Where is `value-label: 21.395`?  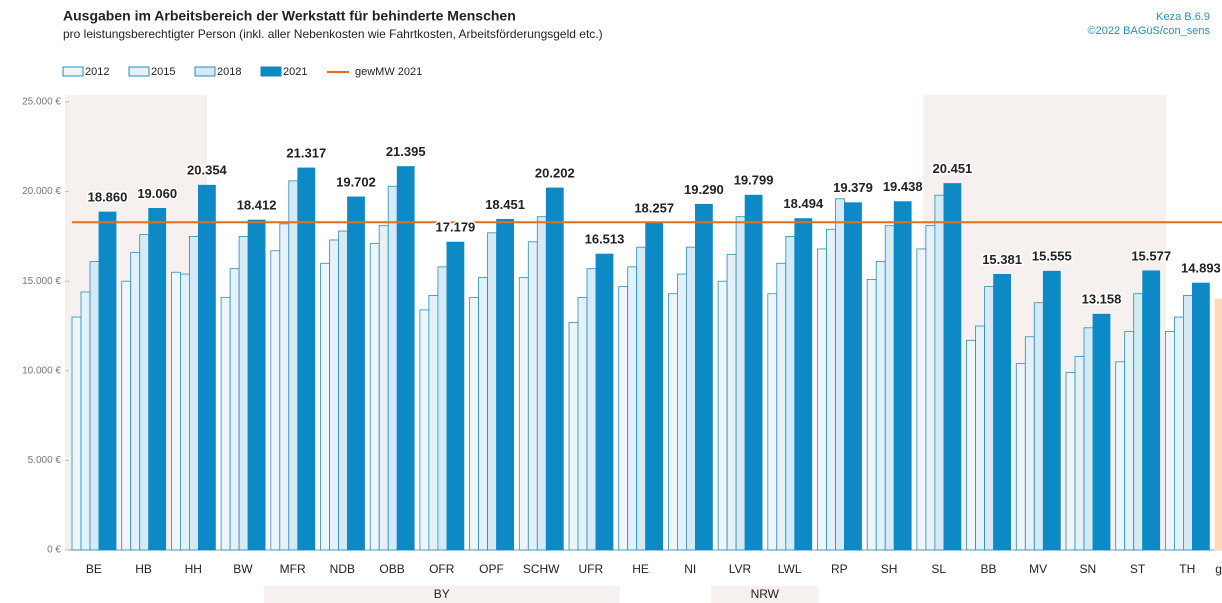
value-label: 21.395 is located at coordinates (406, 151).